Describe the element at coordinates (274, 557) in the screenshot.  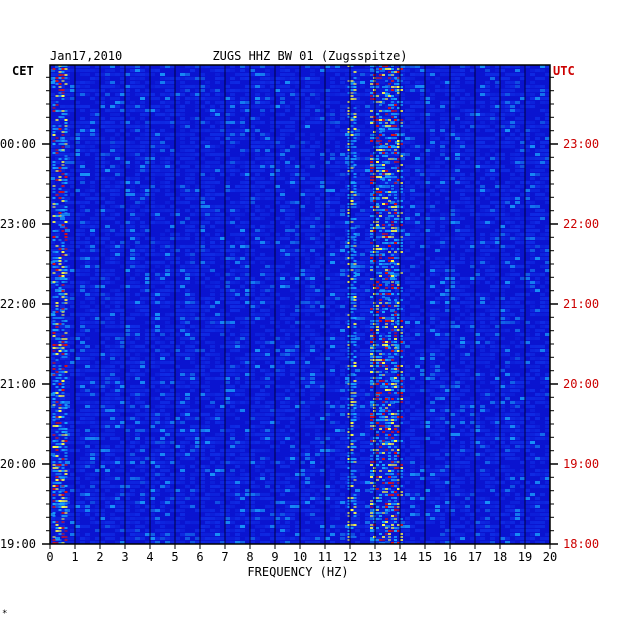
I see `x-tick-label: 9` at that location.